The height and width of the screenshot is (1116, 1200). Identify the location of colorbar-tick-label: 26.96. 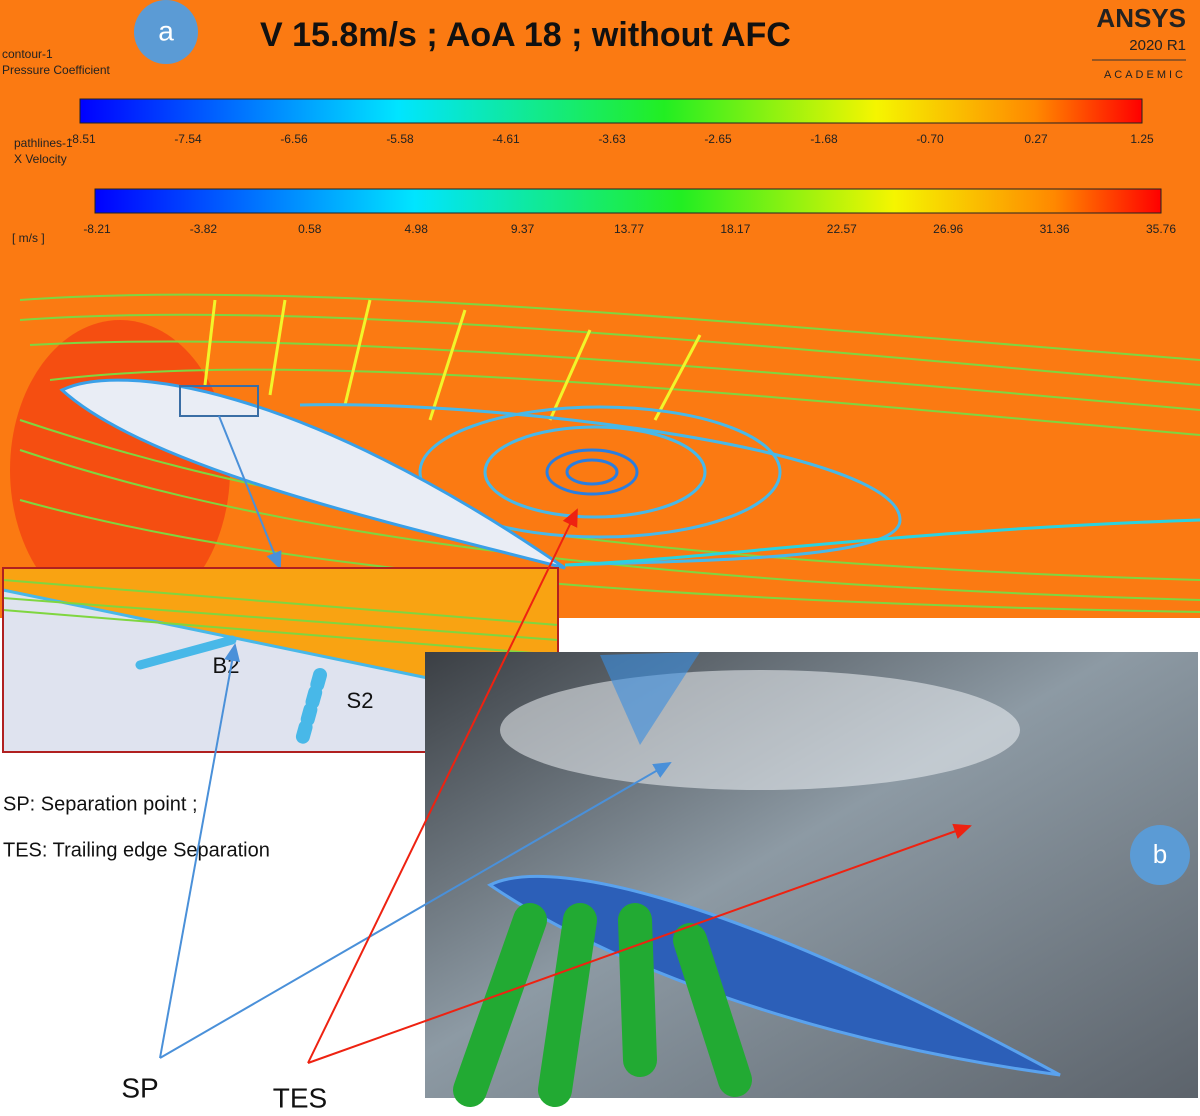
(948, 229).